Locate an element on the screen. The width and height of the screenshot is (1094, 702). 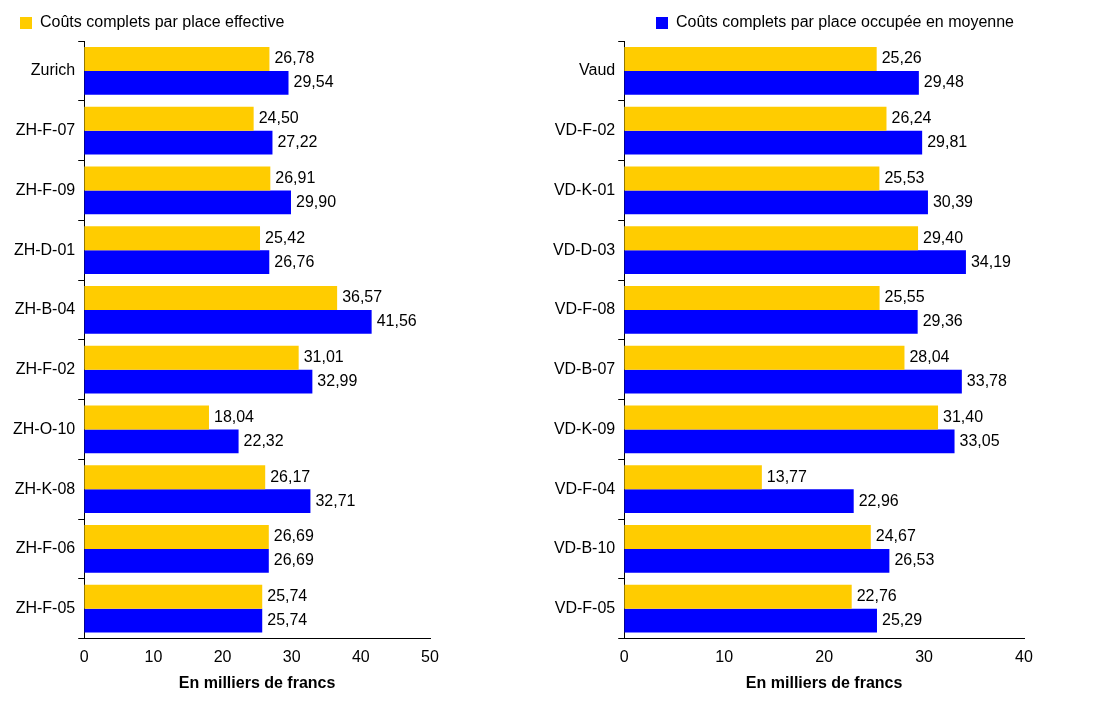
legend-label: Coûts complets par place occupée en moyenne is located at coordinates (845, 22).